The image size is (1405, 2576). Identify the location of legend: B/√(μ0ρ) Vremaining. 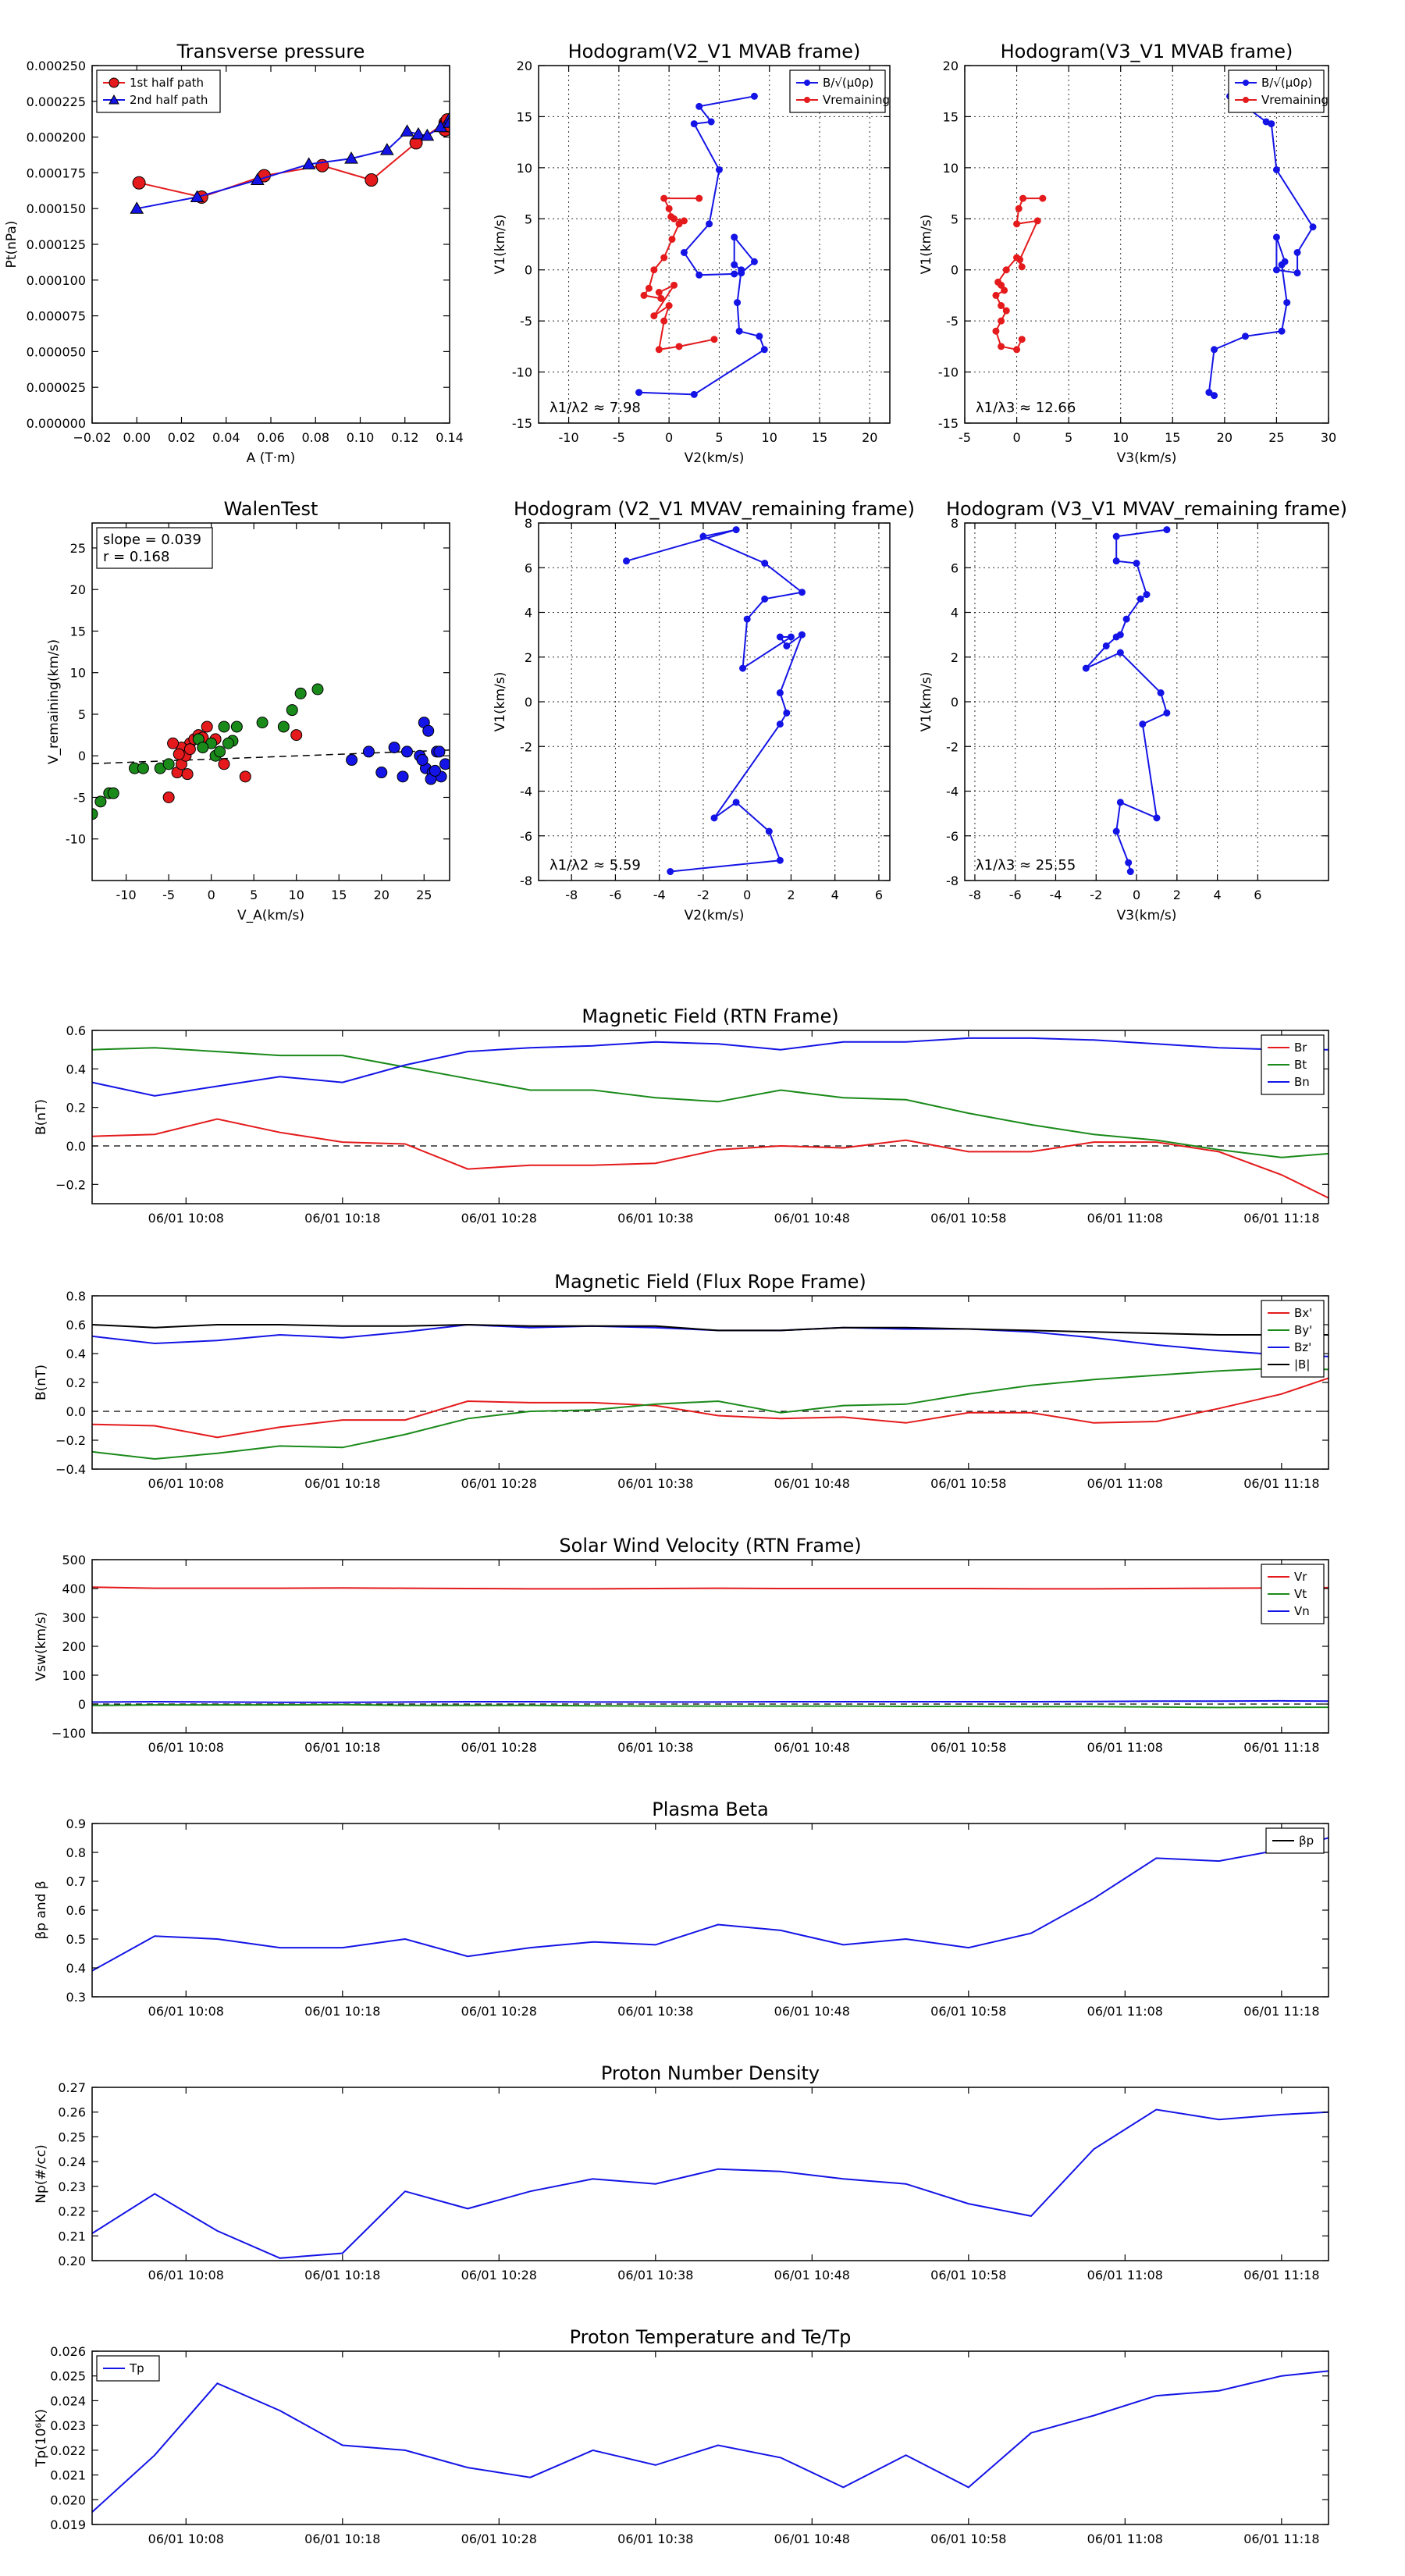
(1279, 91).